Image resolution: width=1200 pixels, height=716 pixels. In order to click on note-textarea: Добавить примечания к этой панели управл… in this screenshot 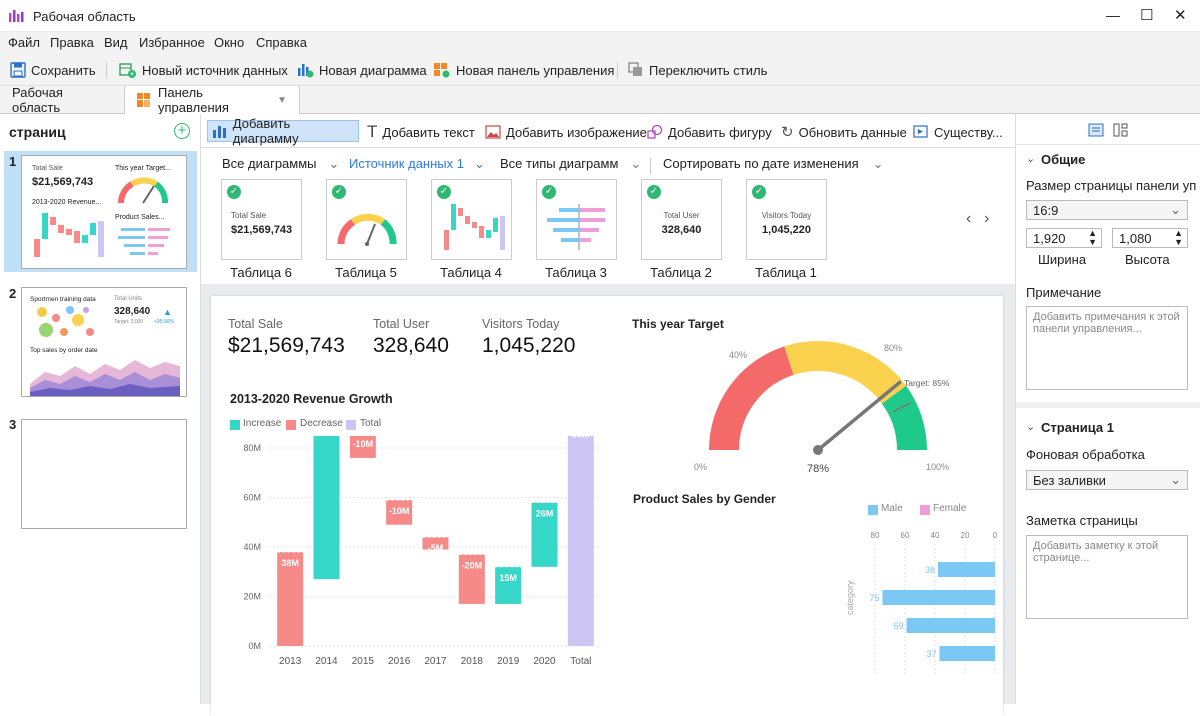, I will do `click(1107, 348)`.